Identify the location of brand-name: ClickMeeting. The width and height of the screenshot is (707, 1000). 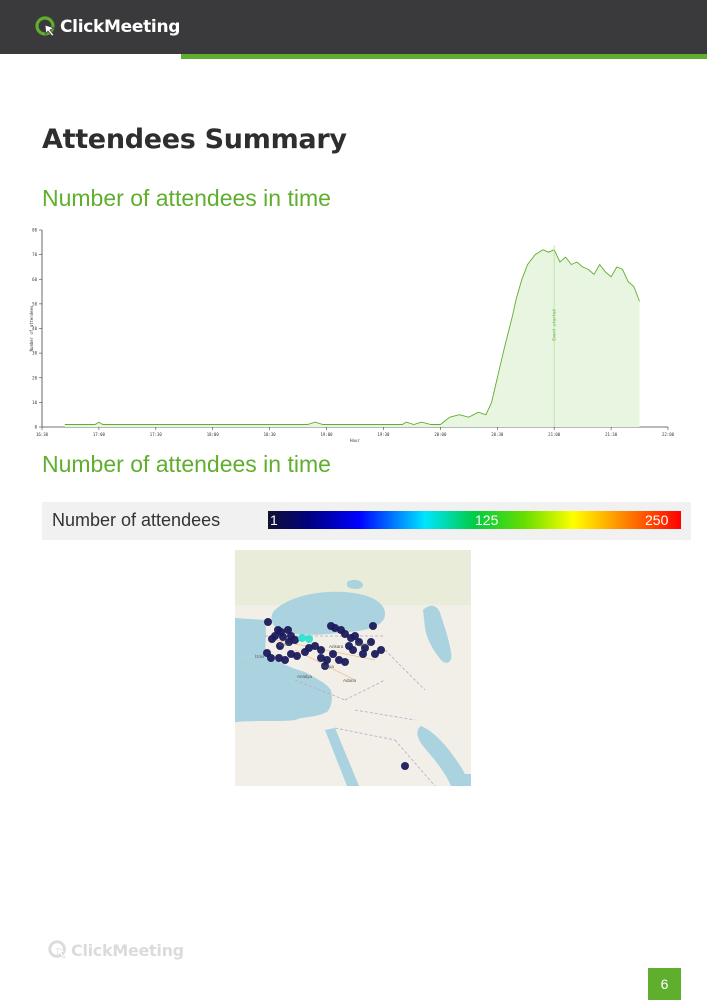
(120, 27).